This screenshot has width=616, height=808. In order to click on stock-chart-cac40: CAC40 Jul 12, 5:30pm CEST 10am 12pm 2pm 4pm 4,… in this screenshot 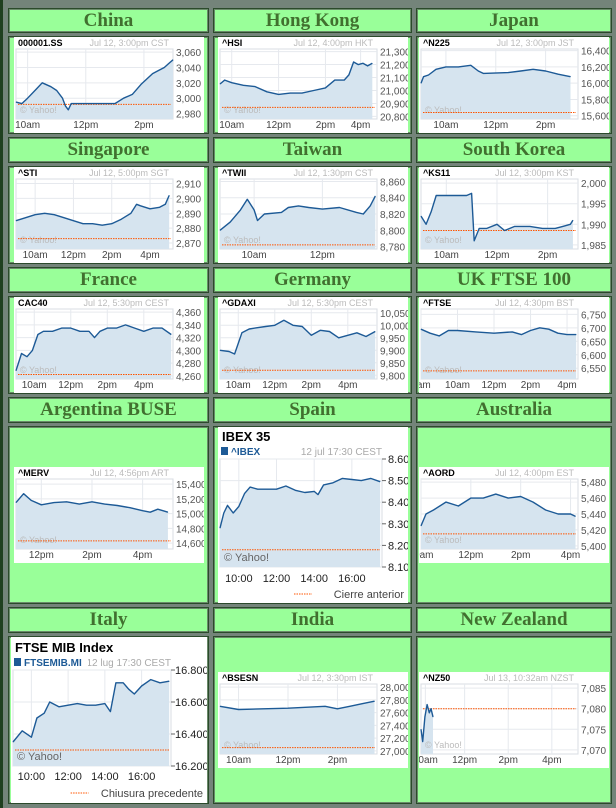, I will do `click(108, 345)`.